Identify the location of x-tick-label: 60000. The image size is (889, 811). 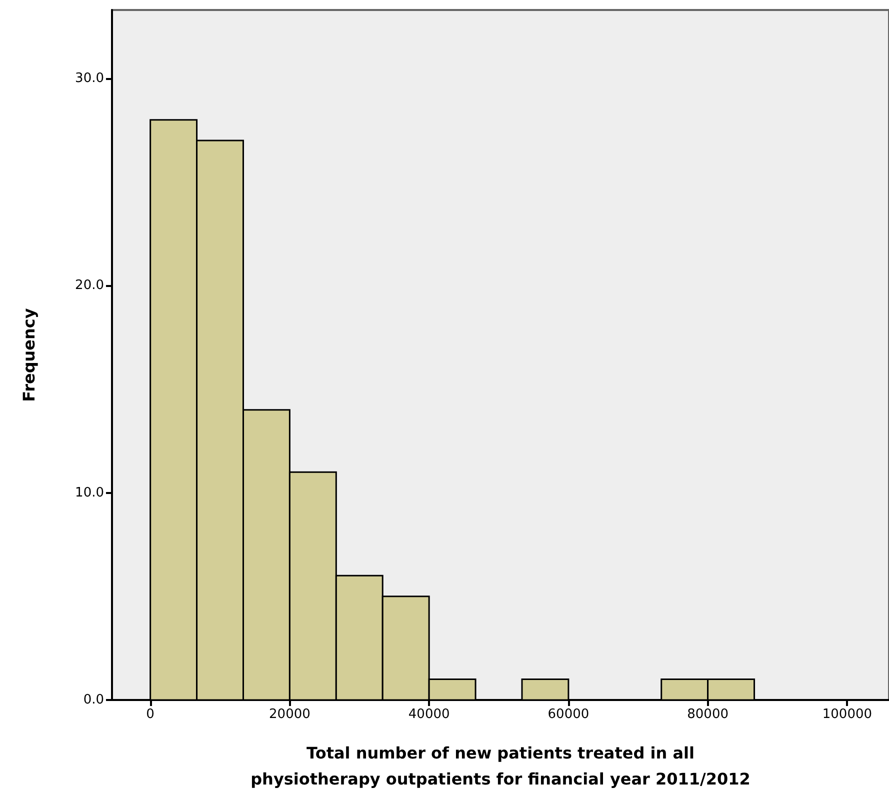
(569, 714).